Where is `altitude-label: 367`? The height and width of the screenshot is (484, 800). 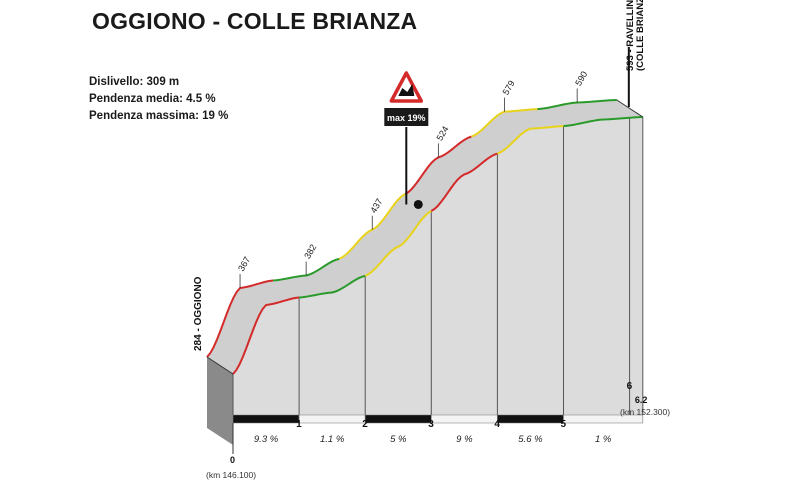 altitude-label: 367 is located at coordinates (244, 264).